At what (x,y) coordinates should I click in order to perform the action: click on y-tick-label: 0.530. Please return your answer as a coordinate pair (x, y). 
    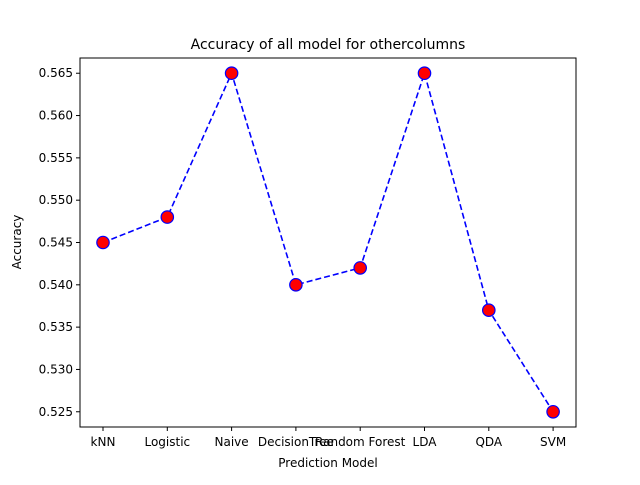
    Looking at the image, I should click on (56, 369).